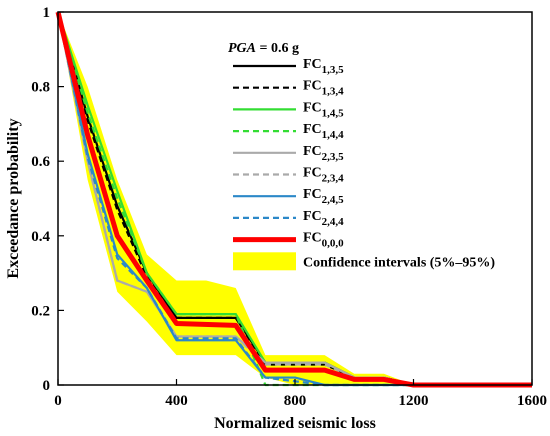 This screenshot has height=436, width=550. What do you see at coordinates (277, 48) in the screenshot?
I see `legend-title-rest: = 0.6 g` at bounding box center [277, 48].